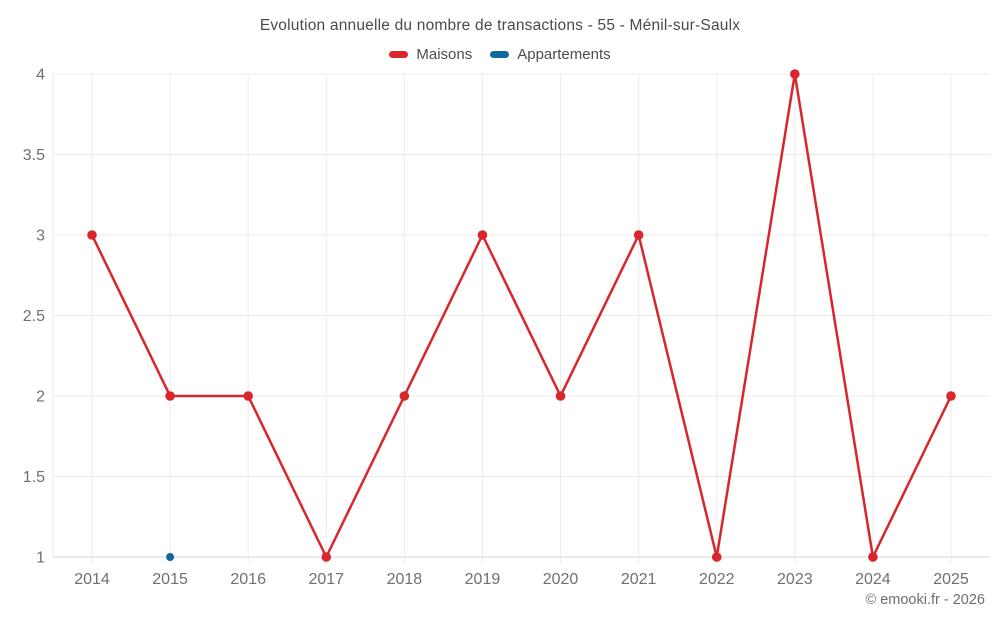  I want to click on appartements-series-swatch-icon, so click(500, 54).